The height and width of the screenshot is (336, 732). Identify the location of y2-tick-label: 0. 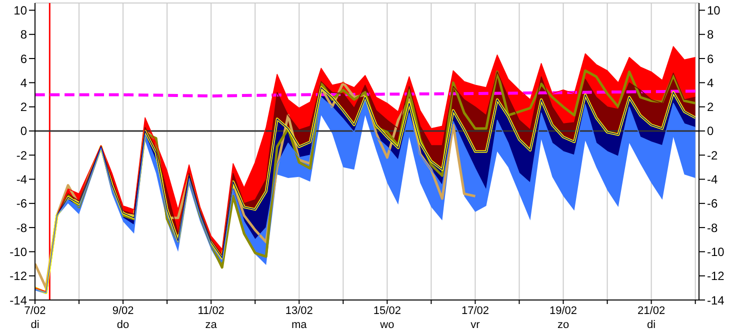
(710, 131).